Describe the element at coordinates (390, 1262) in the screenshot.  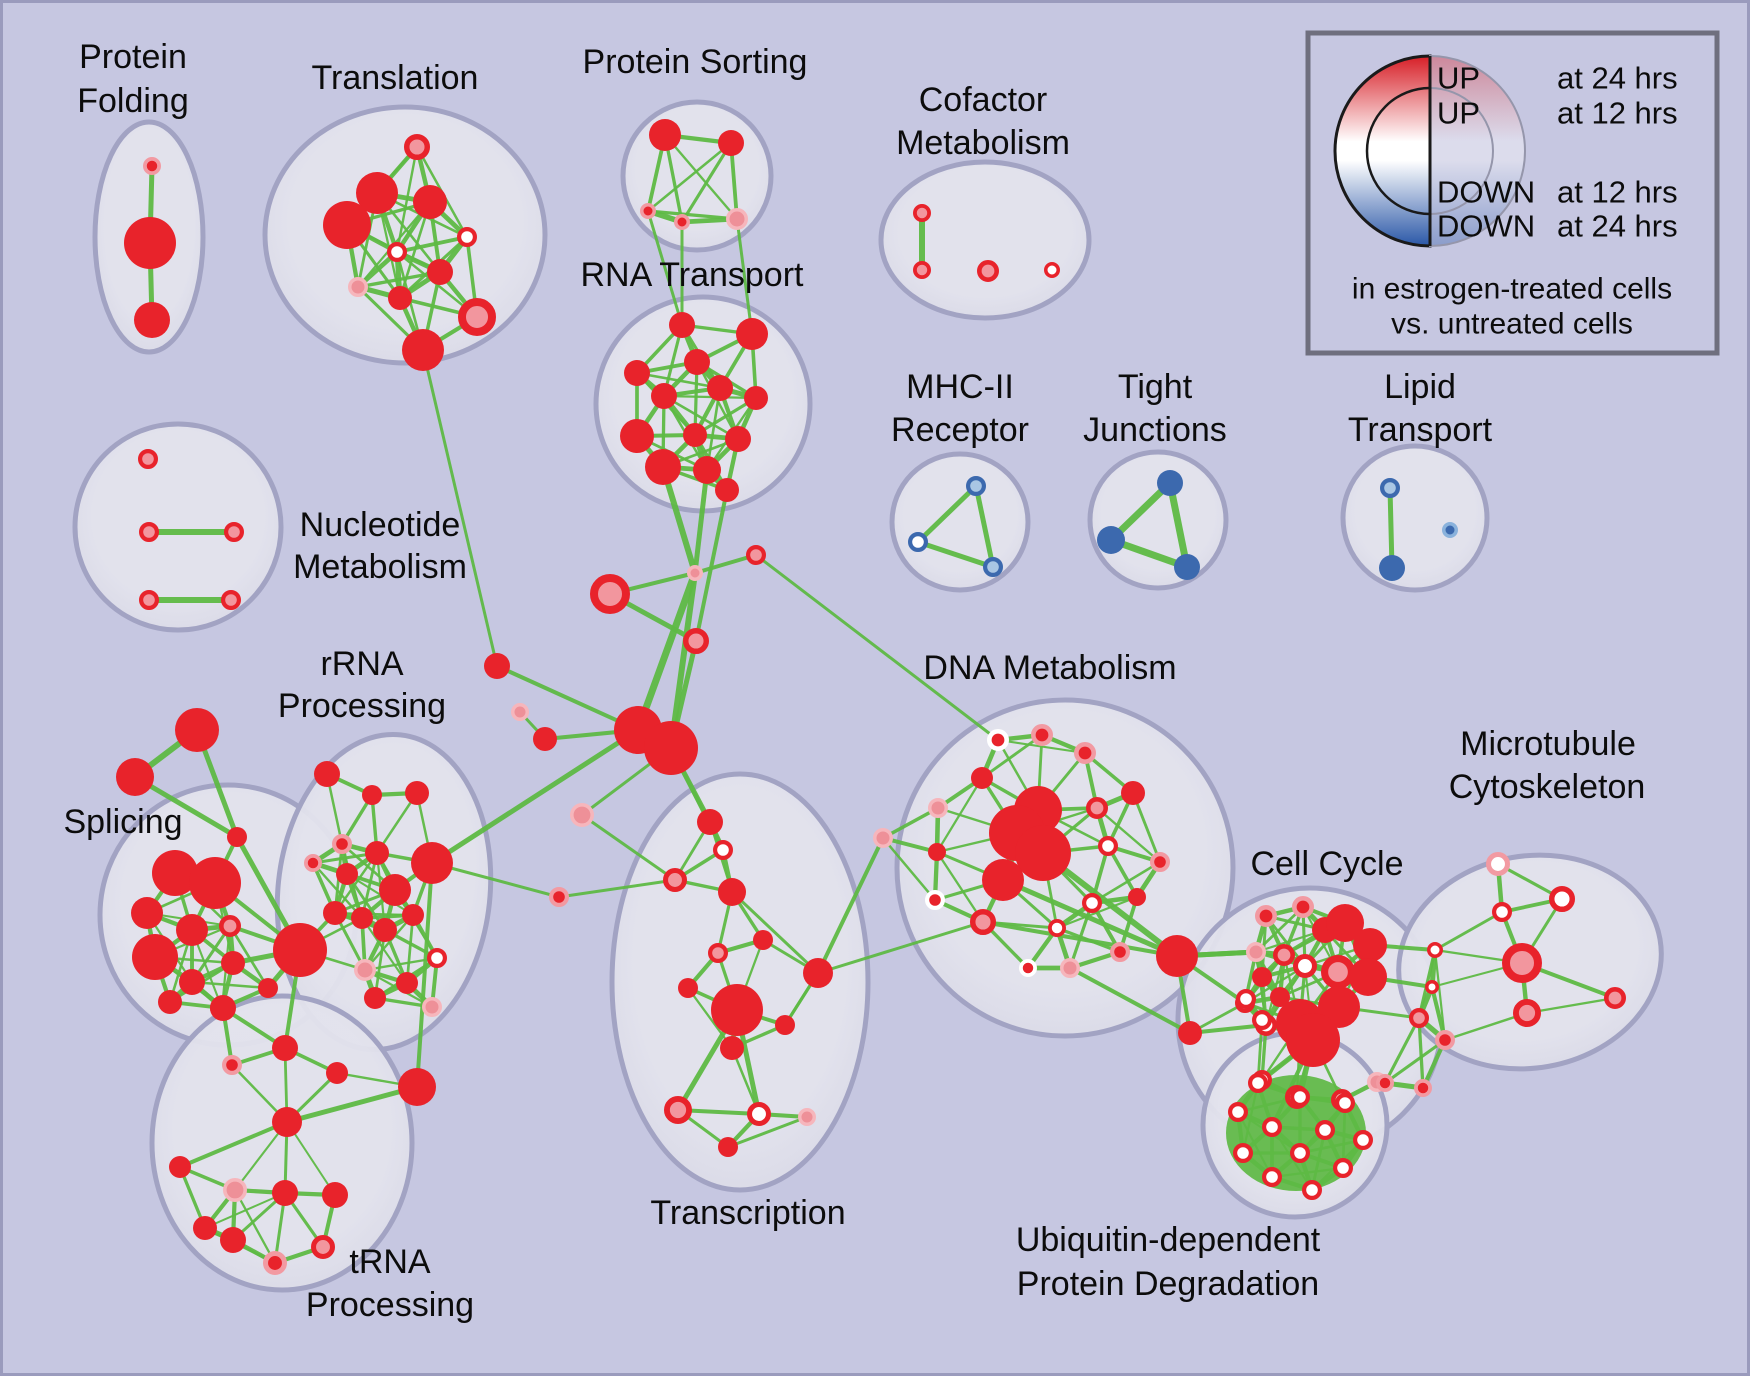
I see `cluster-label-trna-processing: tRNA` at that location.